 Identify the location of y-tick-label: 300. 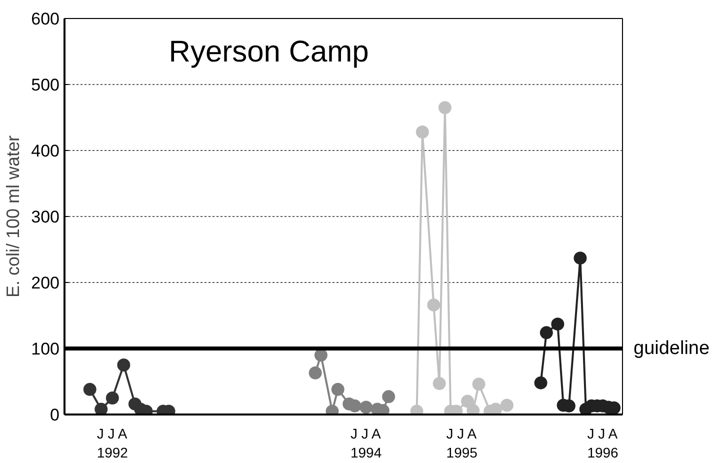
(45, 217).